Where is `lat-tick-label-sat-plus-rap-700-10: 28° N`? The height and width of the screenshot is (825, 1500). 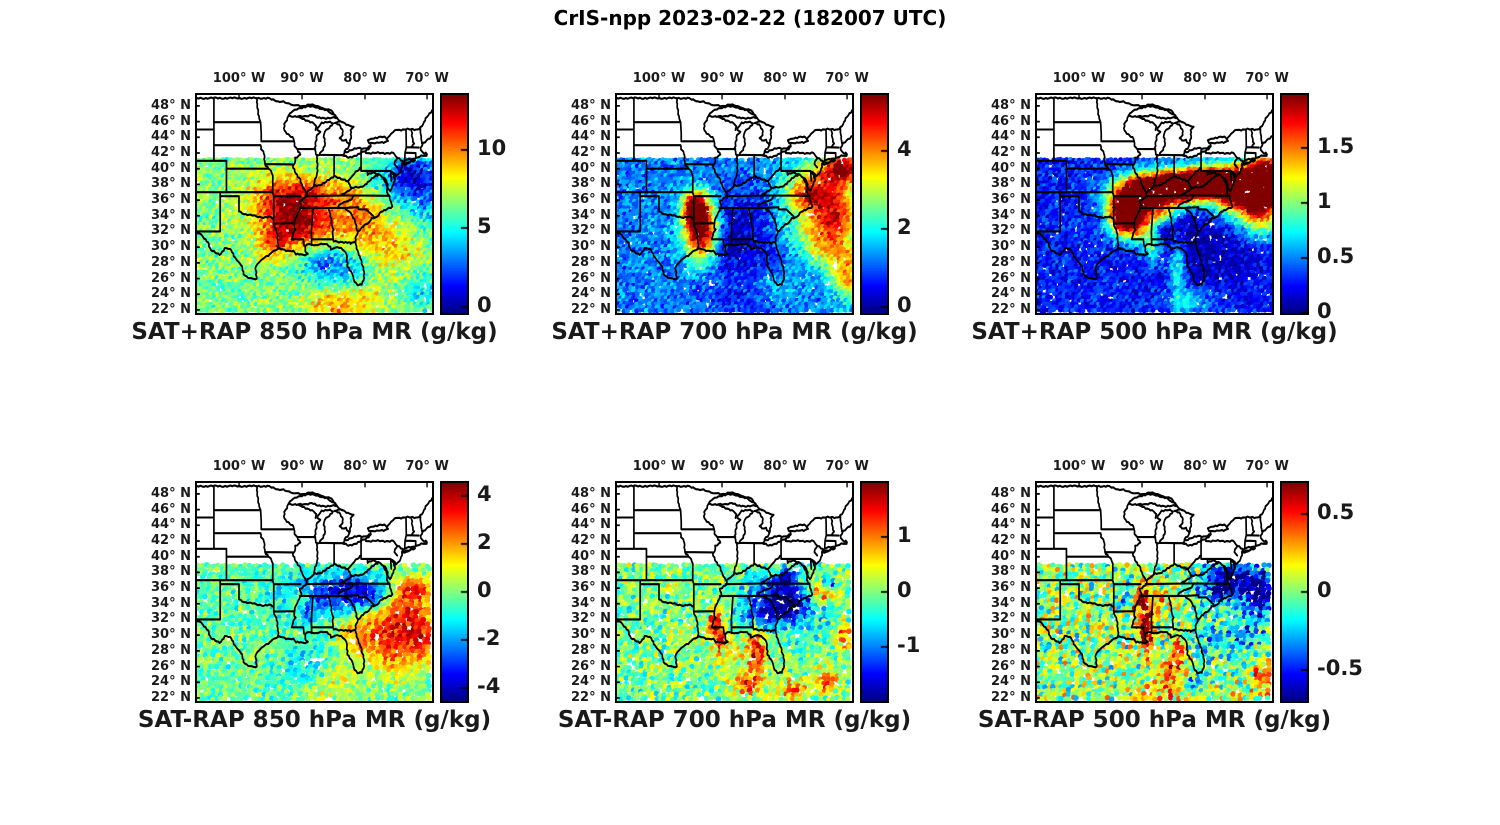 lat-tick-label-sat-plus-rap-700-10: 28° N is located at coordinates (591, 262).